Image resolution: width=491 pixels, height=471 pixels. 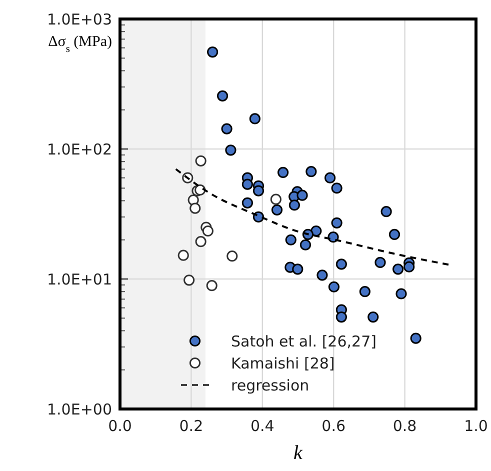 I want to click on legend-label: Satoh et al. [26,27], so click(x=303, y=341).